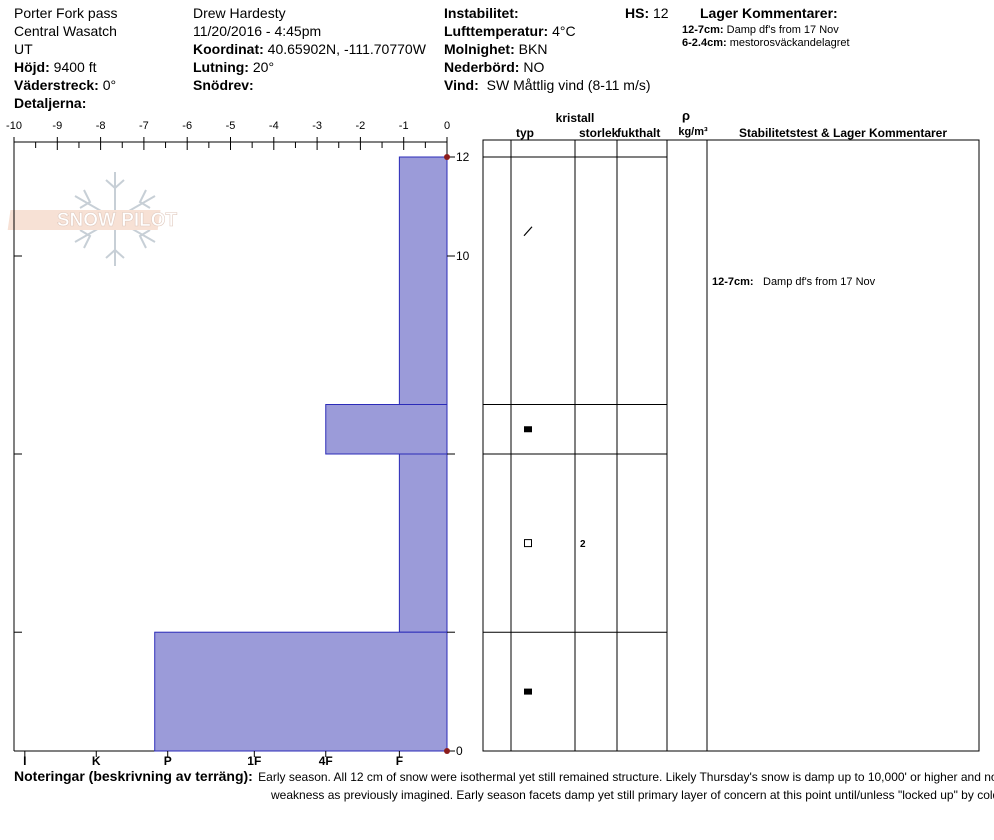 This screenshot has height=840, width=994. What do you see at coordinates (14, 126) in the screenshot?
I see `x-tick-label: -10` at bounding box center [14, 126].